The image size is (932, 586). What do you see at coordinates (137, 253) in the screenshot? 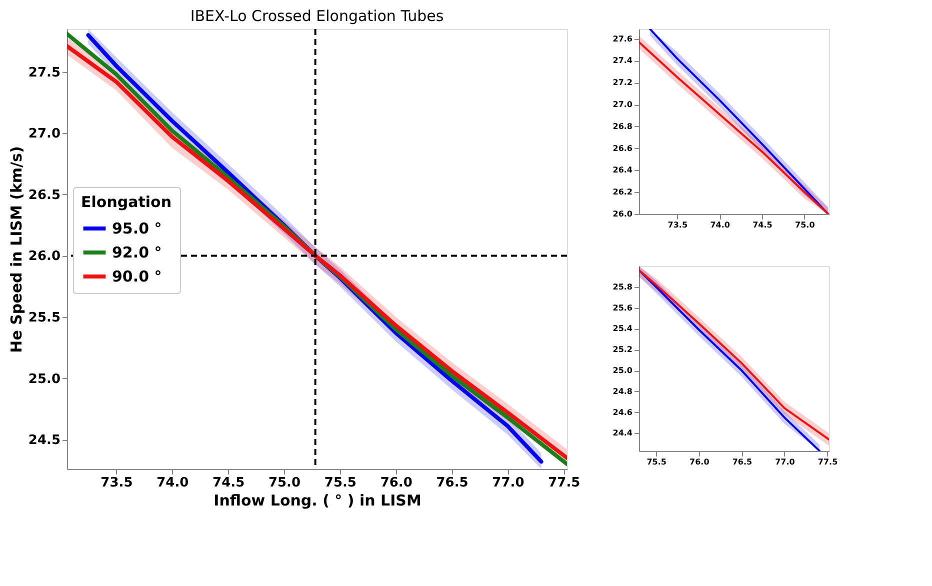
I see `legend-label: 92.0 °` at bounding box center [137, 253].